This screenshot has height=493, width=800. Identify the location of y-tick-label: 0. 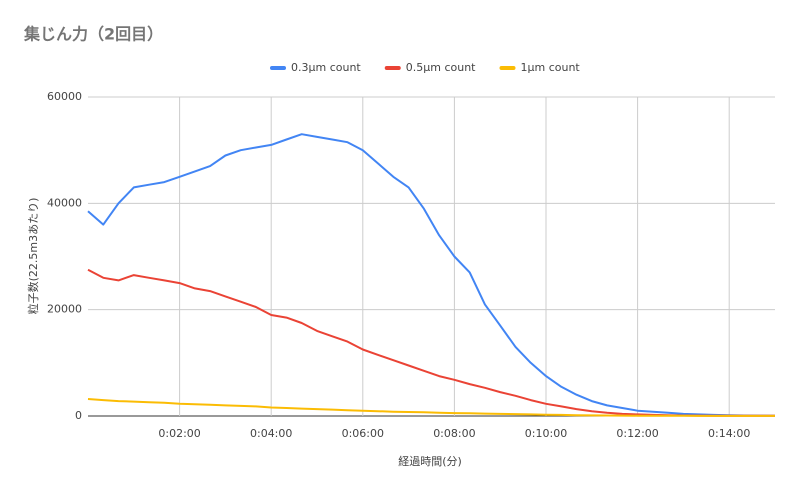
(78, 415).